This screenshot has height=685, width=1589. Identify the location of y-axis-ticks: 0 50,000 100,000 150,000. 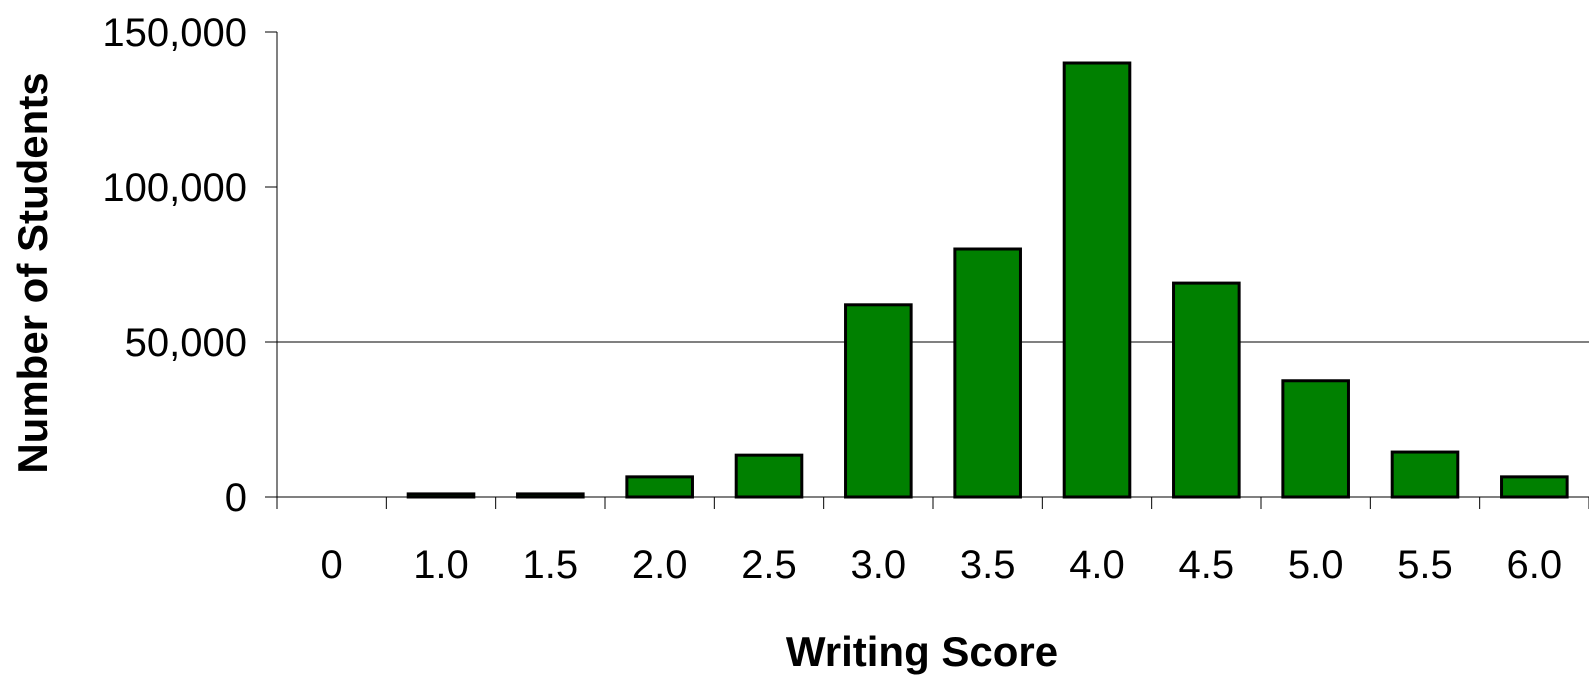
(189, 265).